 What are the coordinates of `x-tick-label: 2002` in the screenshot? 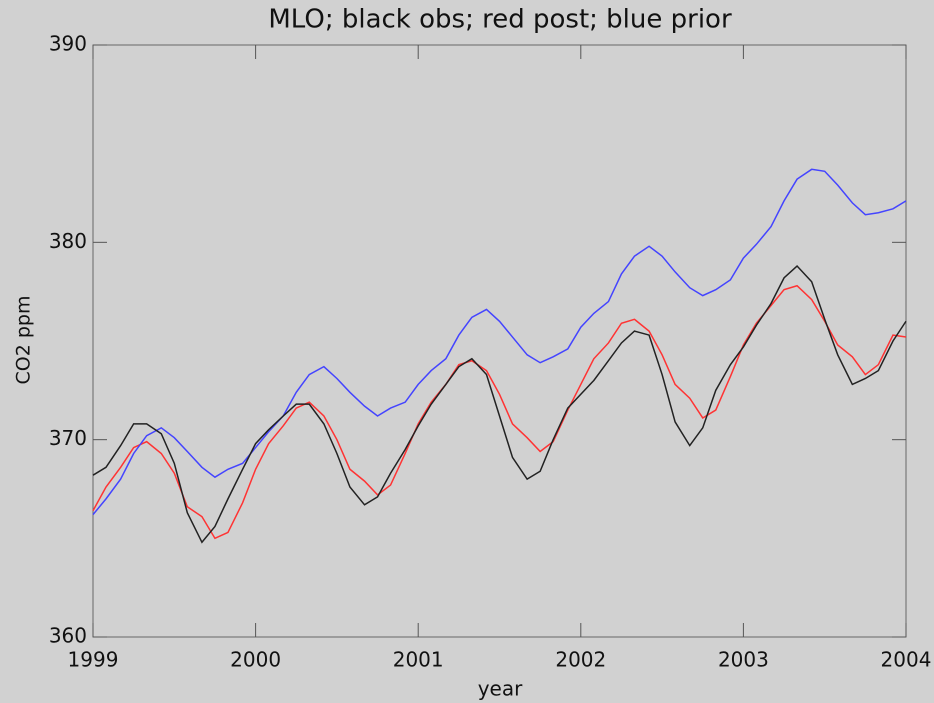 It's located at (580, 660).